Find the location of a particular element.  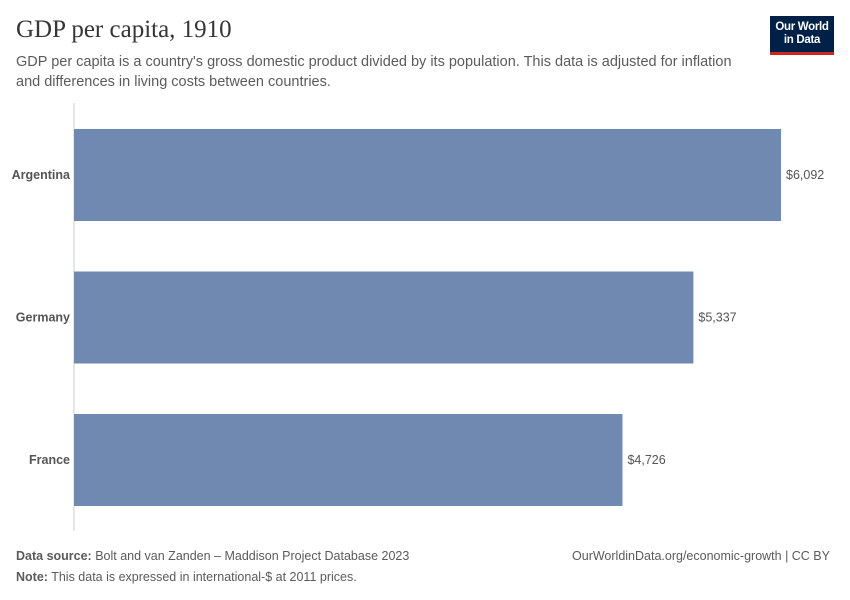

category-label: Germany is located at coordinates (43, 318).